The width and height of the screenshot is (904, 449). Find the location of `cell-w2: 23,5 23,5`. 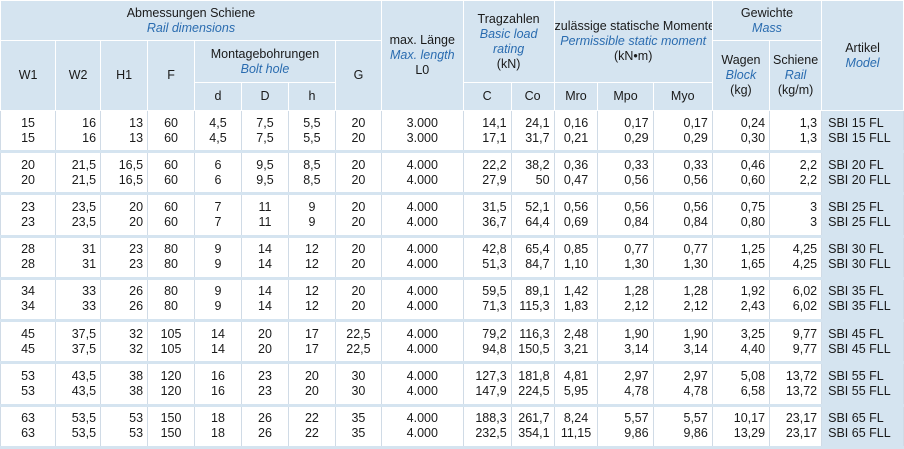

cell-w2: 23,5 23,5 is located at coordinates (78, 215).